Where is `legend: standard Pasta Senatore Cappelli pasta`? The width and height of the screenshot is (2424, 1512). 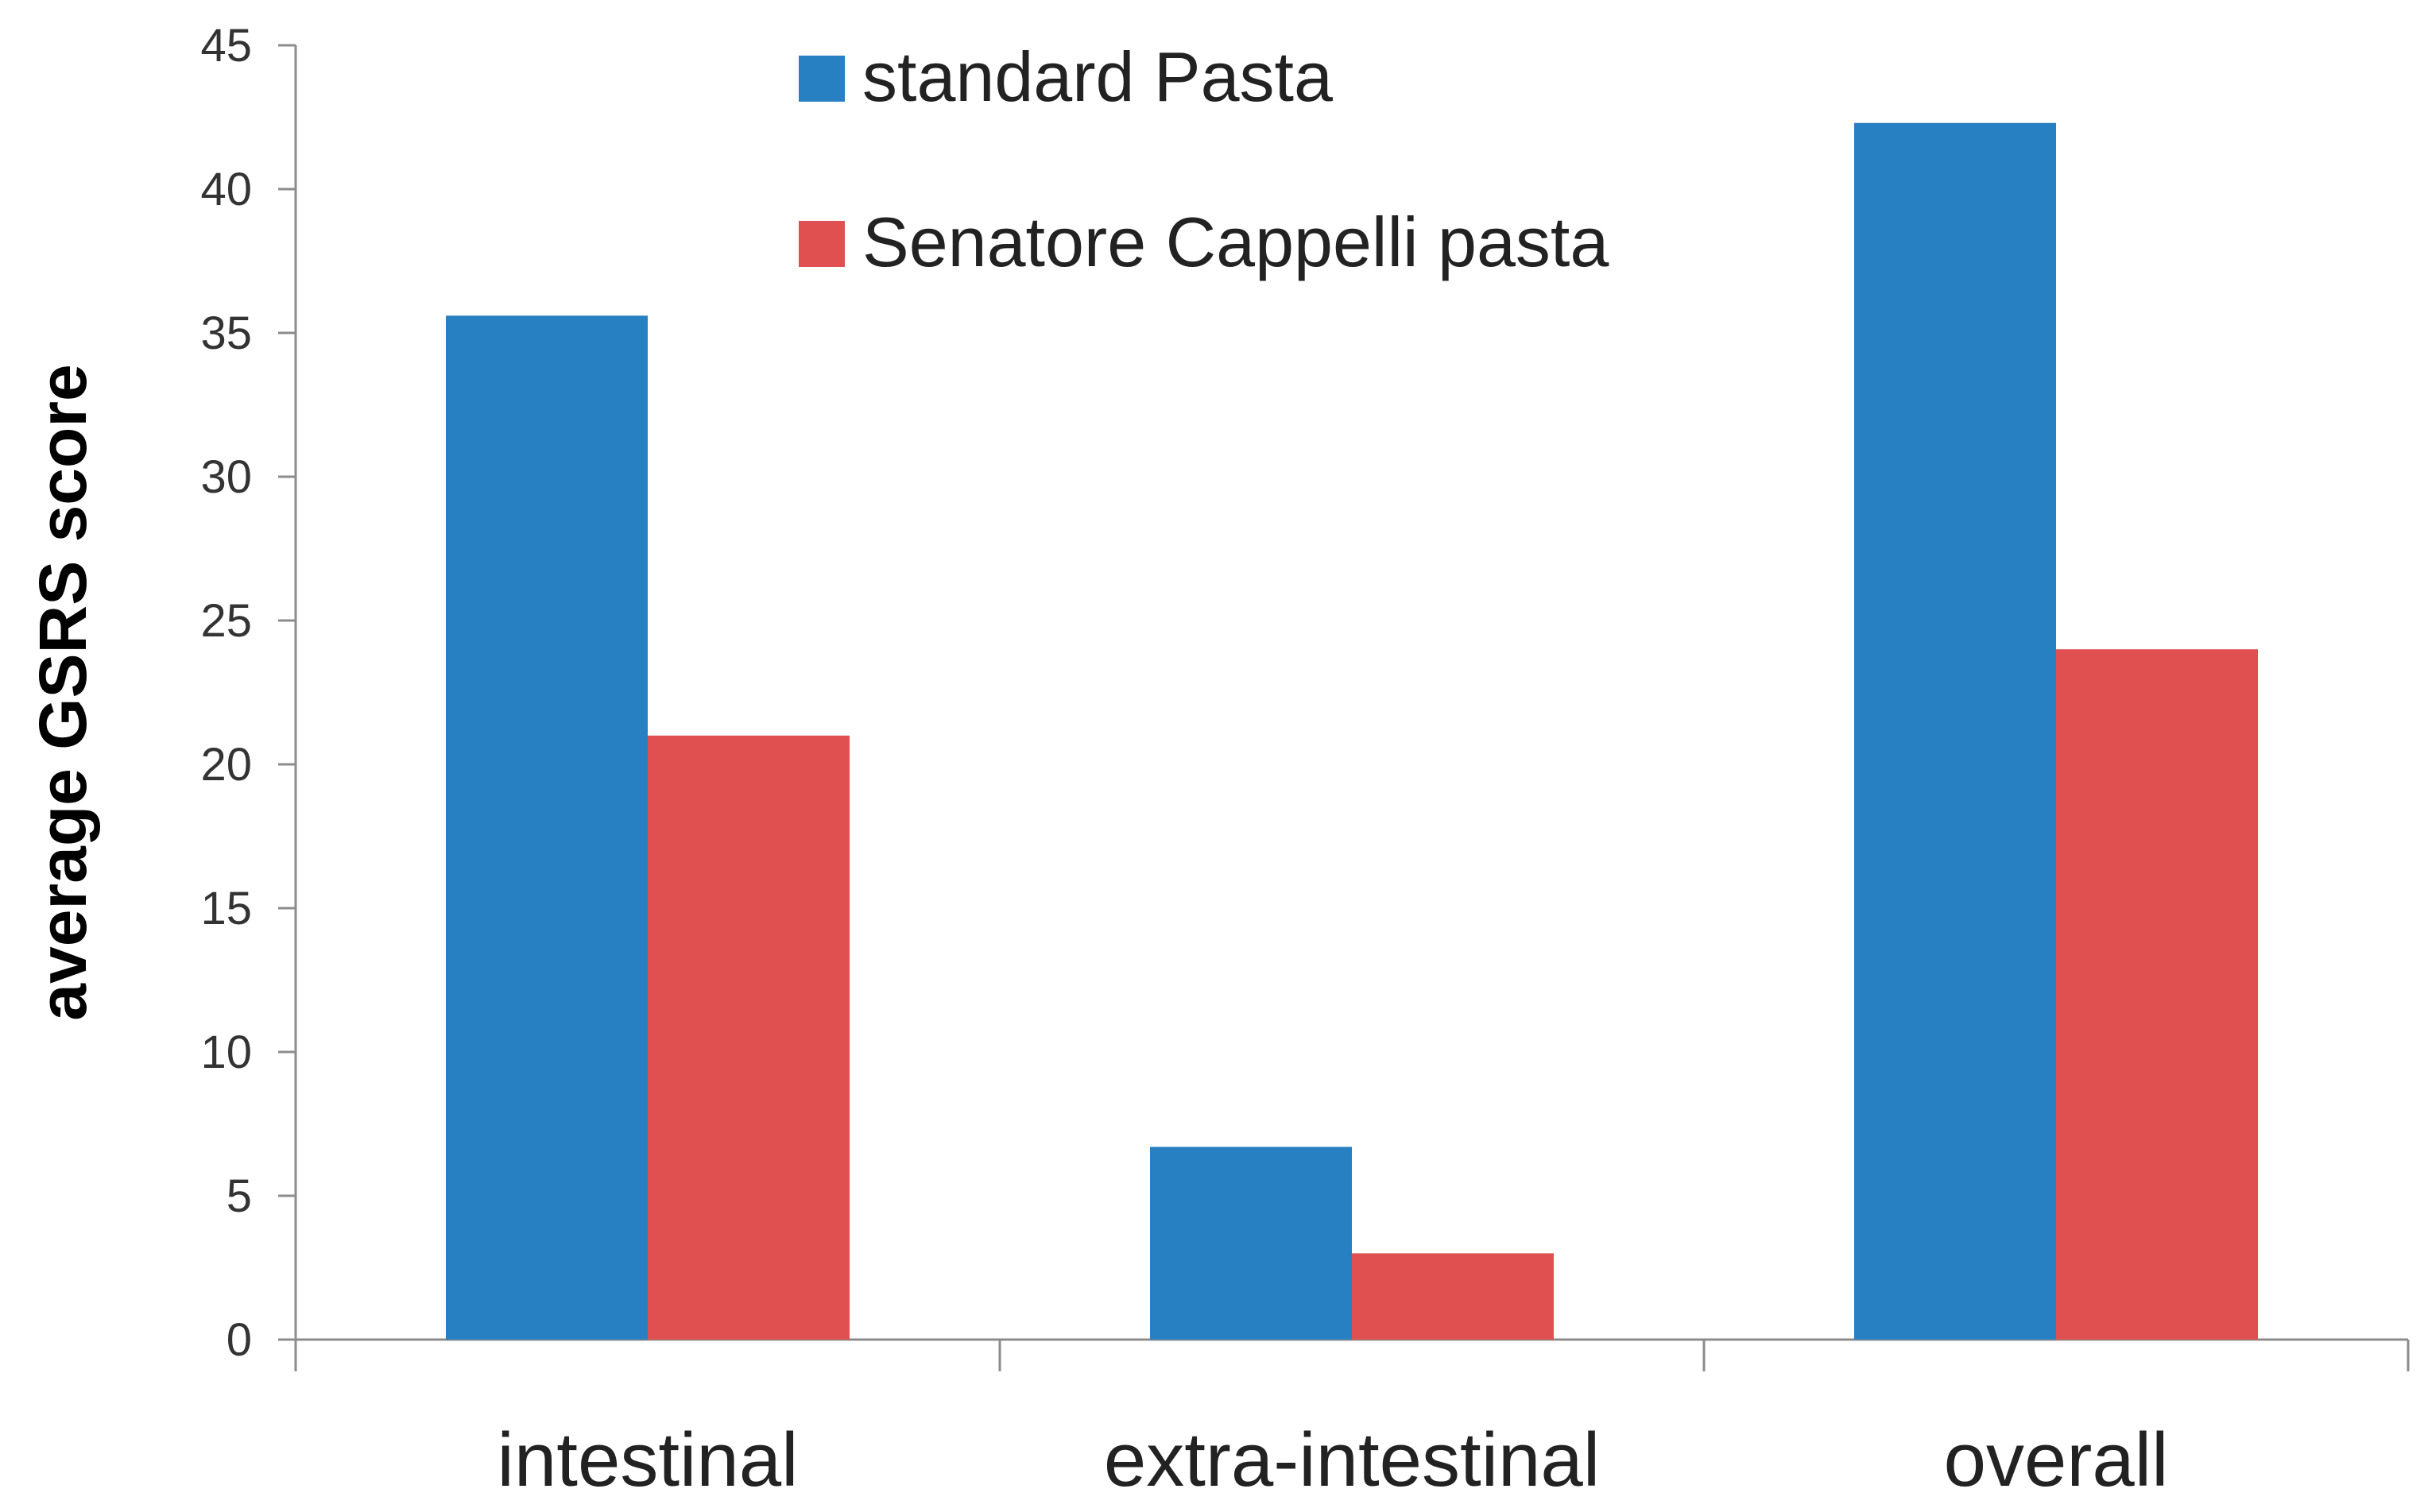
legend: standard Pasta Senatore Cappelli pasta is located at coordinates (1204, 159).